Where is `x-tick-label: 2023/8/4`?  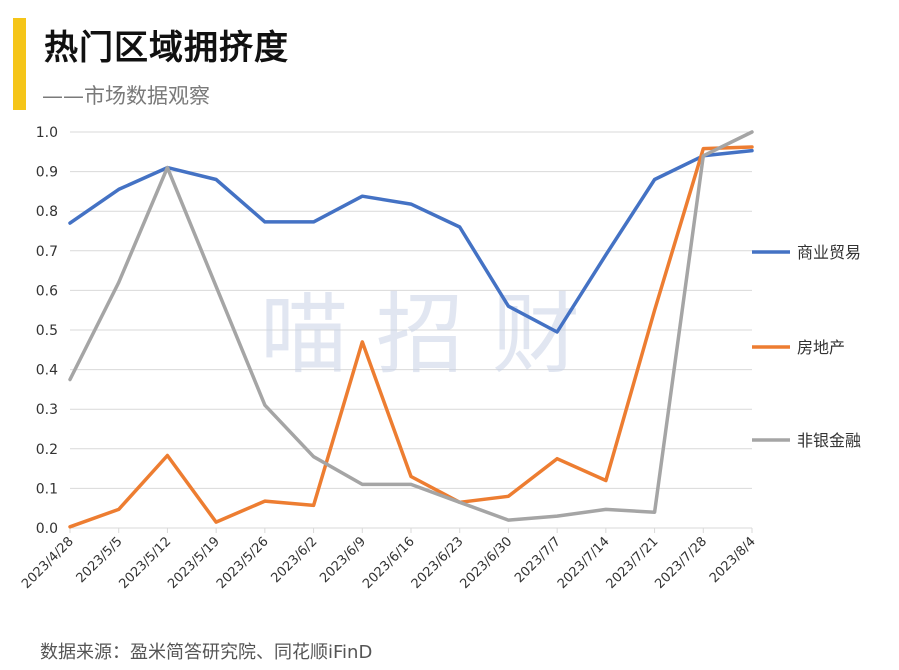
x-tick-label: 2023/8/4 is located at coordinates (733, 560).